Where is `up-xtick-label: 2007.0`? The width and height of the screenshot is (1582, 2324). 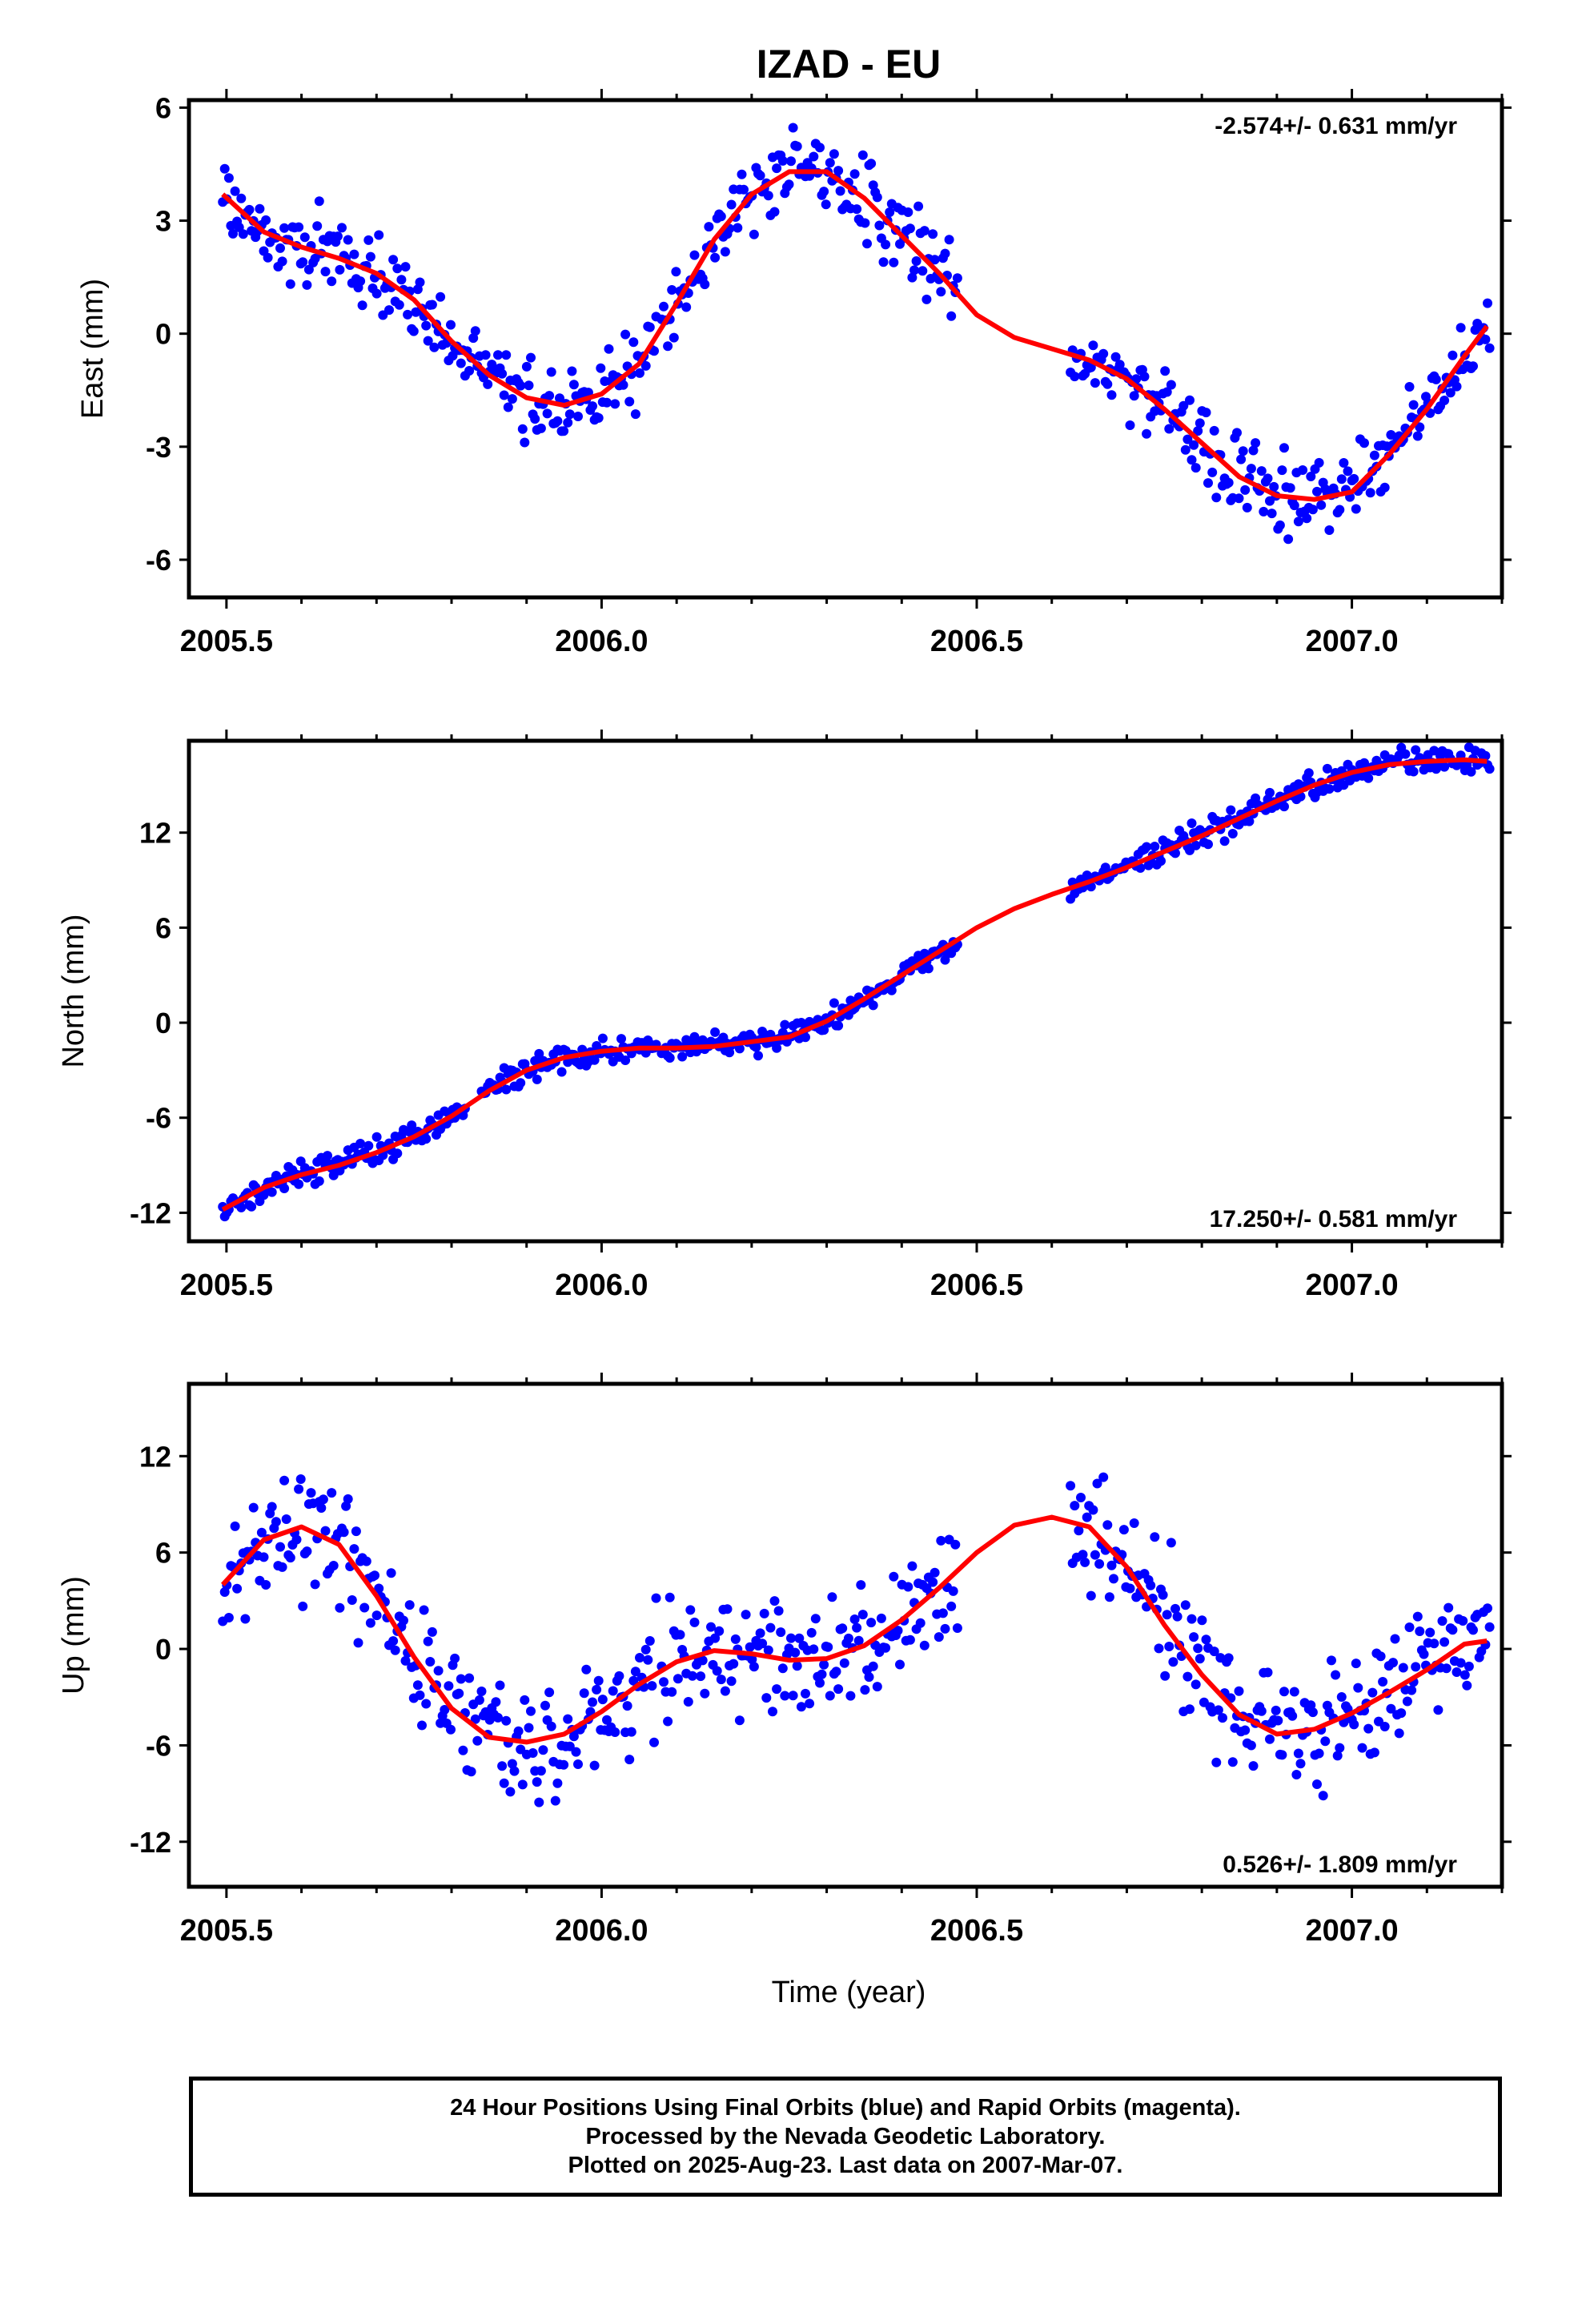 up-xtick-label: 2007.0 is located at coordinates (1352, 1931).